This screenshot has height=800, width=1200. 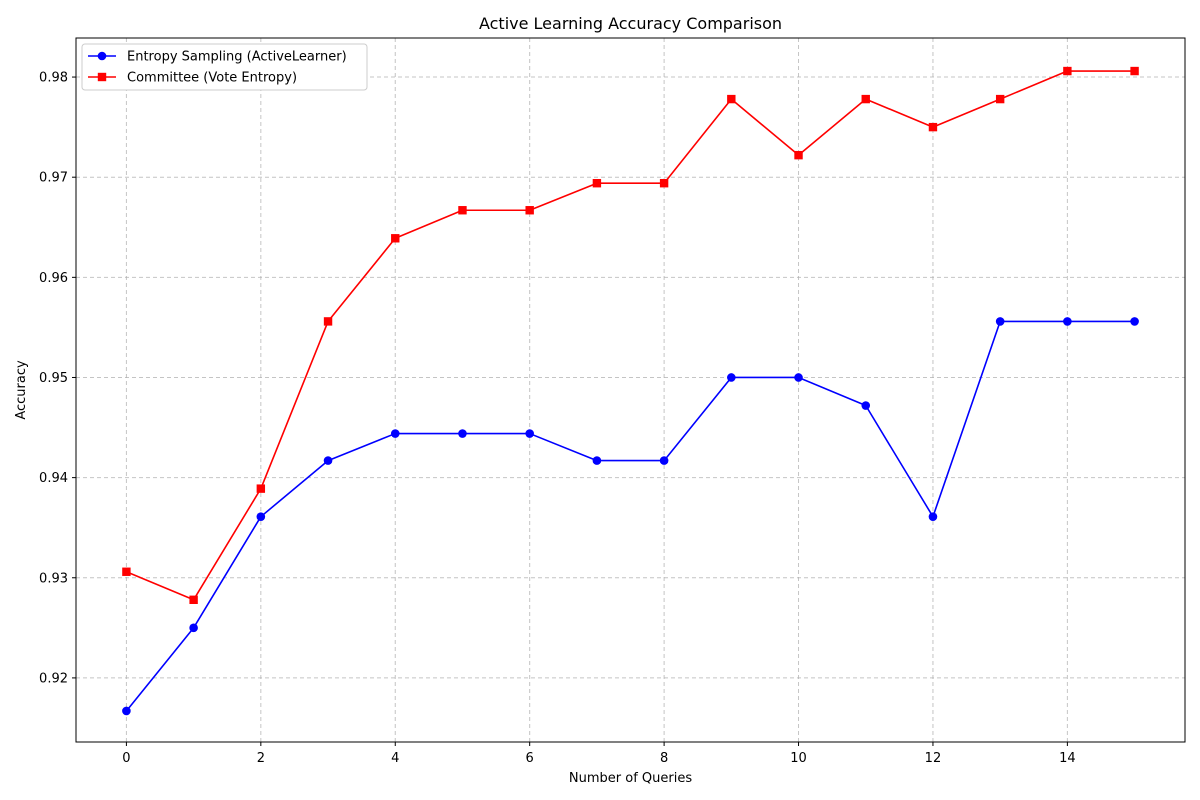 What do you see at coordinates (261, 758) in the screenshot?
I see `x-tick-label: 2` at bounding box center [261, 758].